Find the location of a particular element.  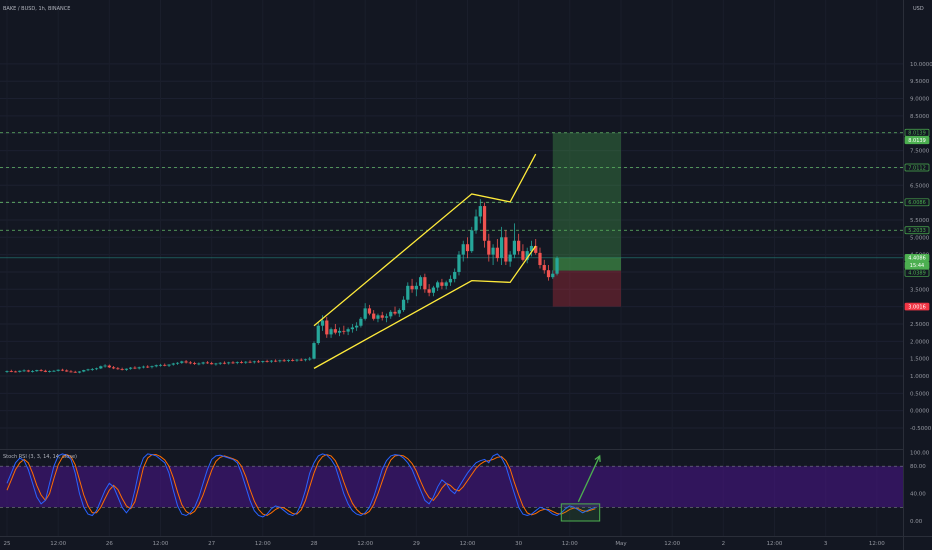

price-tick-label: 9.5000 is located at coordinates (920, 82).